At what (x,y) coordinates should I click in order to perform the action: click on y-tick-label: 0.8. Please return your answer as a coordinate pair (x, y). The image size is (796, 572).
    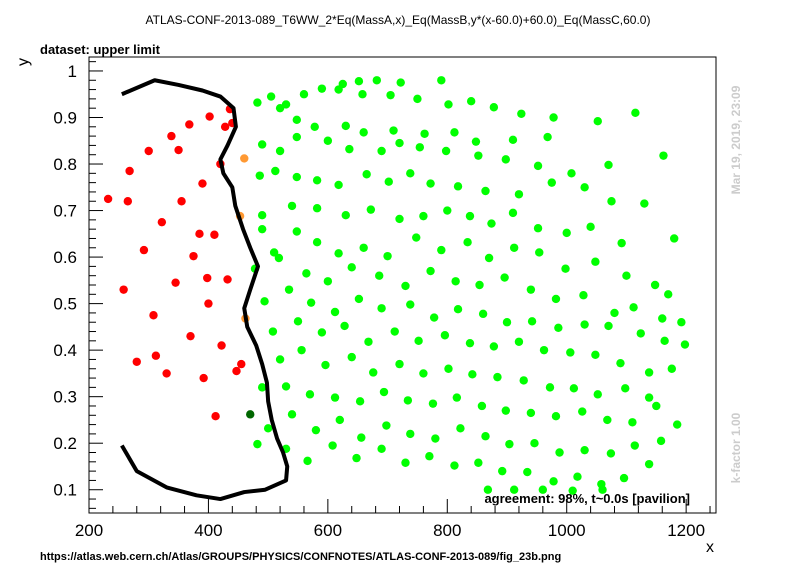
    Looking at the image, I should click on (65, 164).